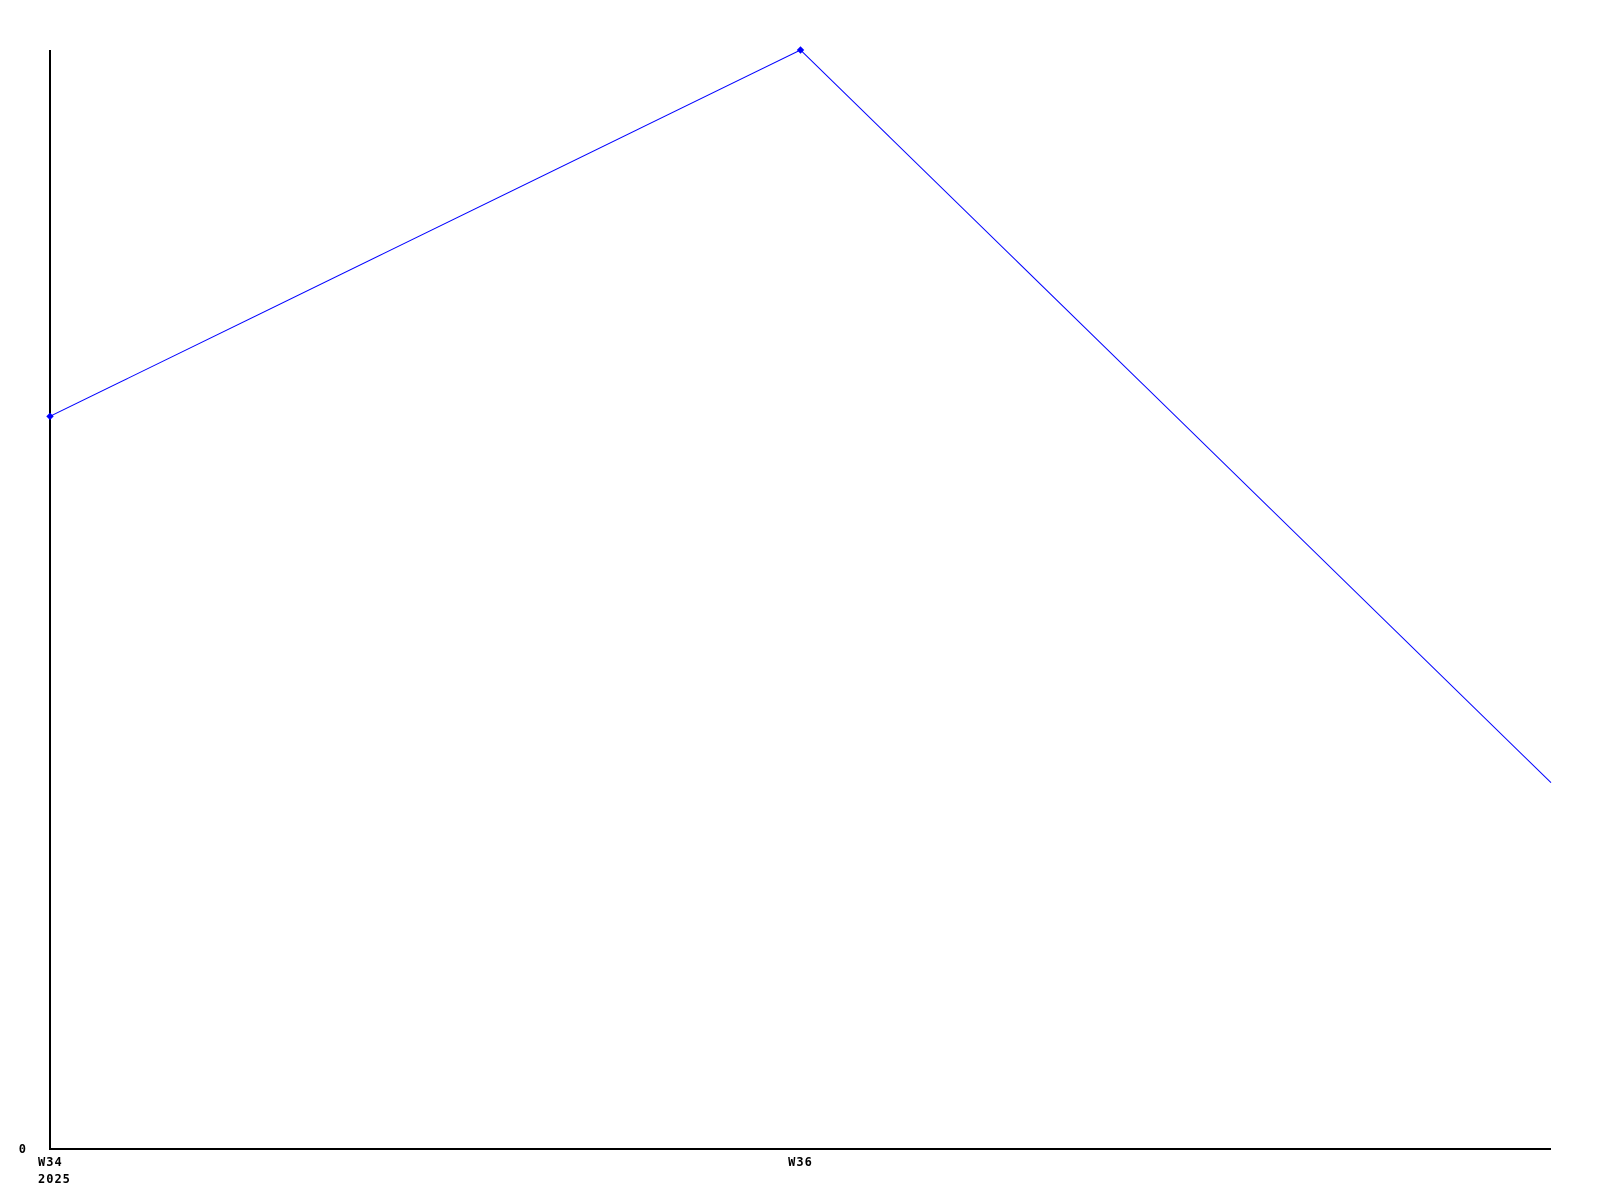  What do you see at coordinates (23, 1149) in the screenshot?
I see `y-tick-label: 0` at bounding box center [23, 1149].